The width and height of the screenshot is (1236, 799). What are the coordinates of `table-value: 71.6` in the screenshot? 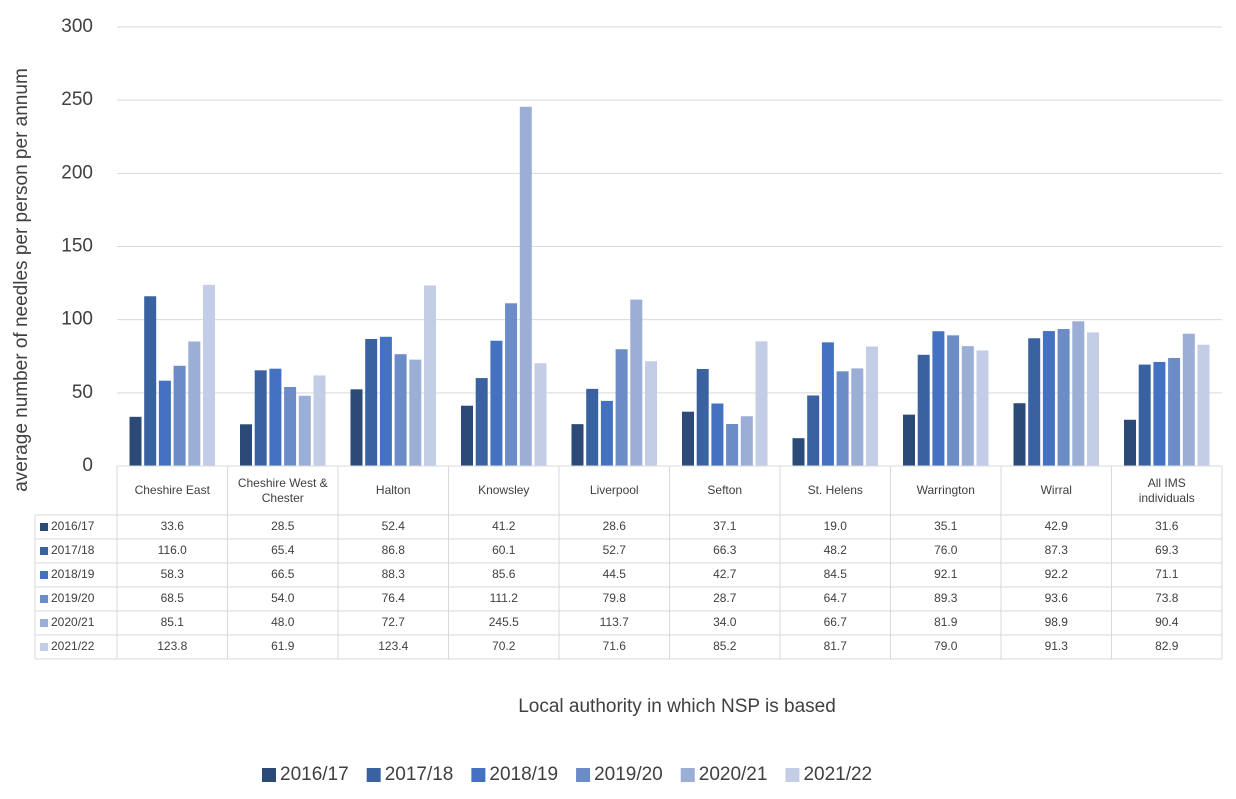 It's located at (615, 646).